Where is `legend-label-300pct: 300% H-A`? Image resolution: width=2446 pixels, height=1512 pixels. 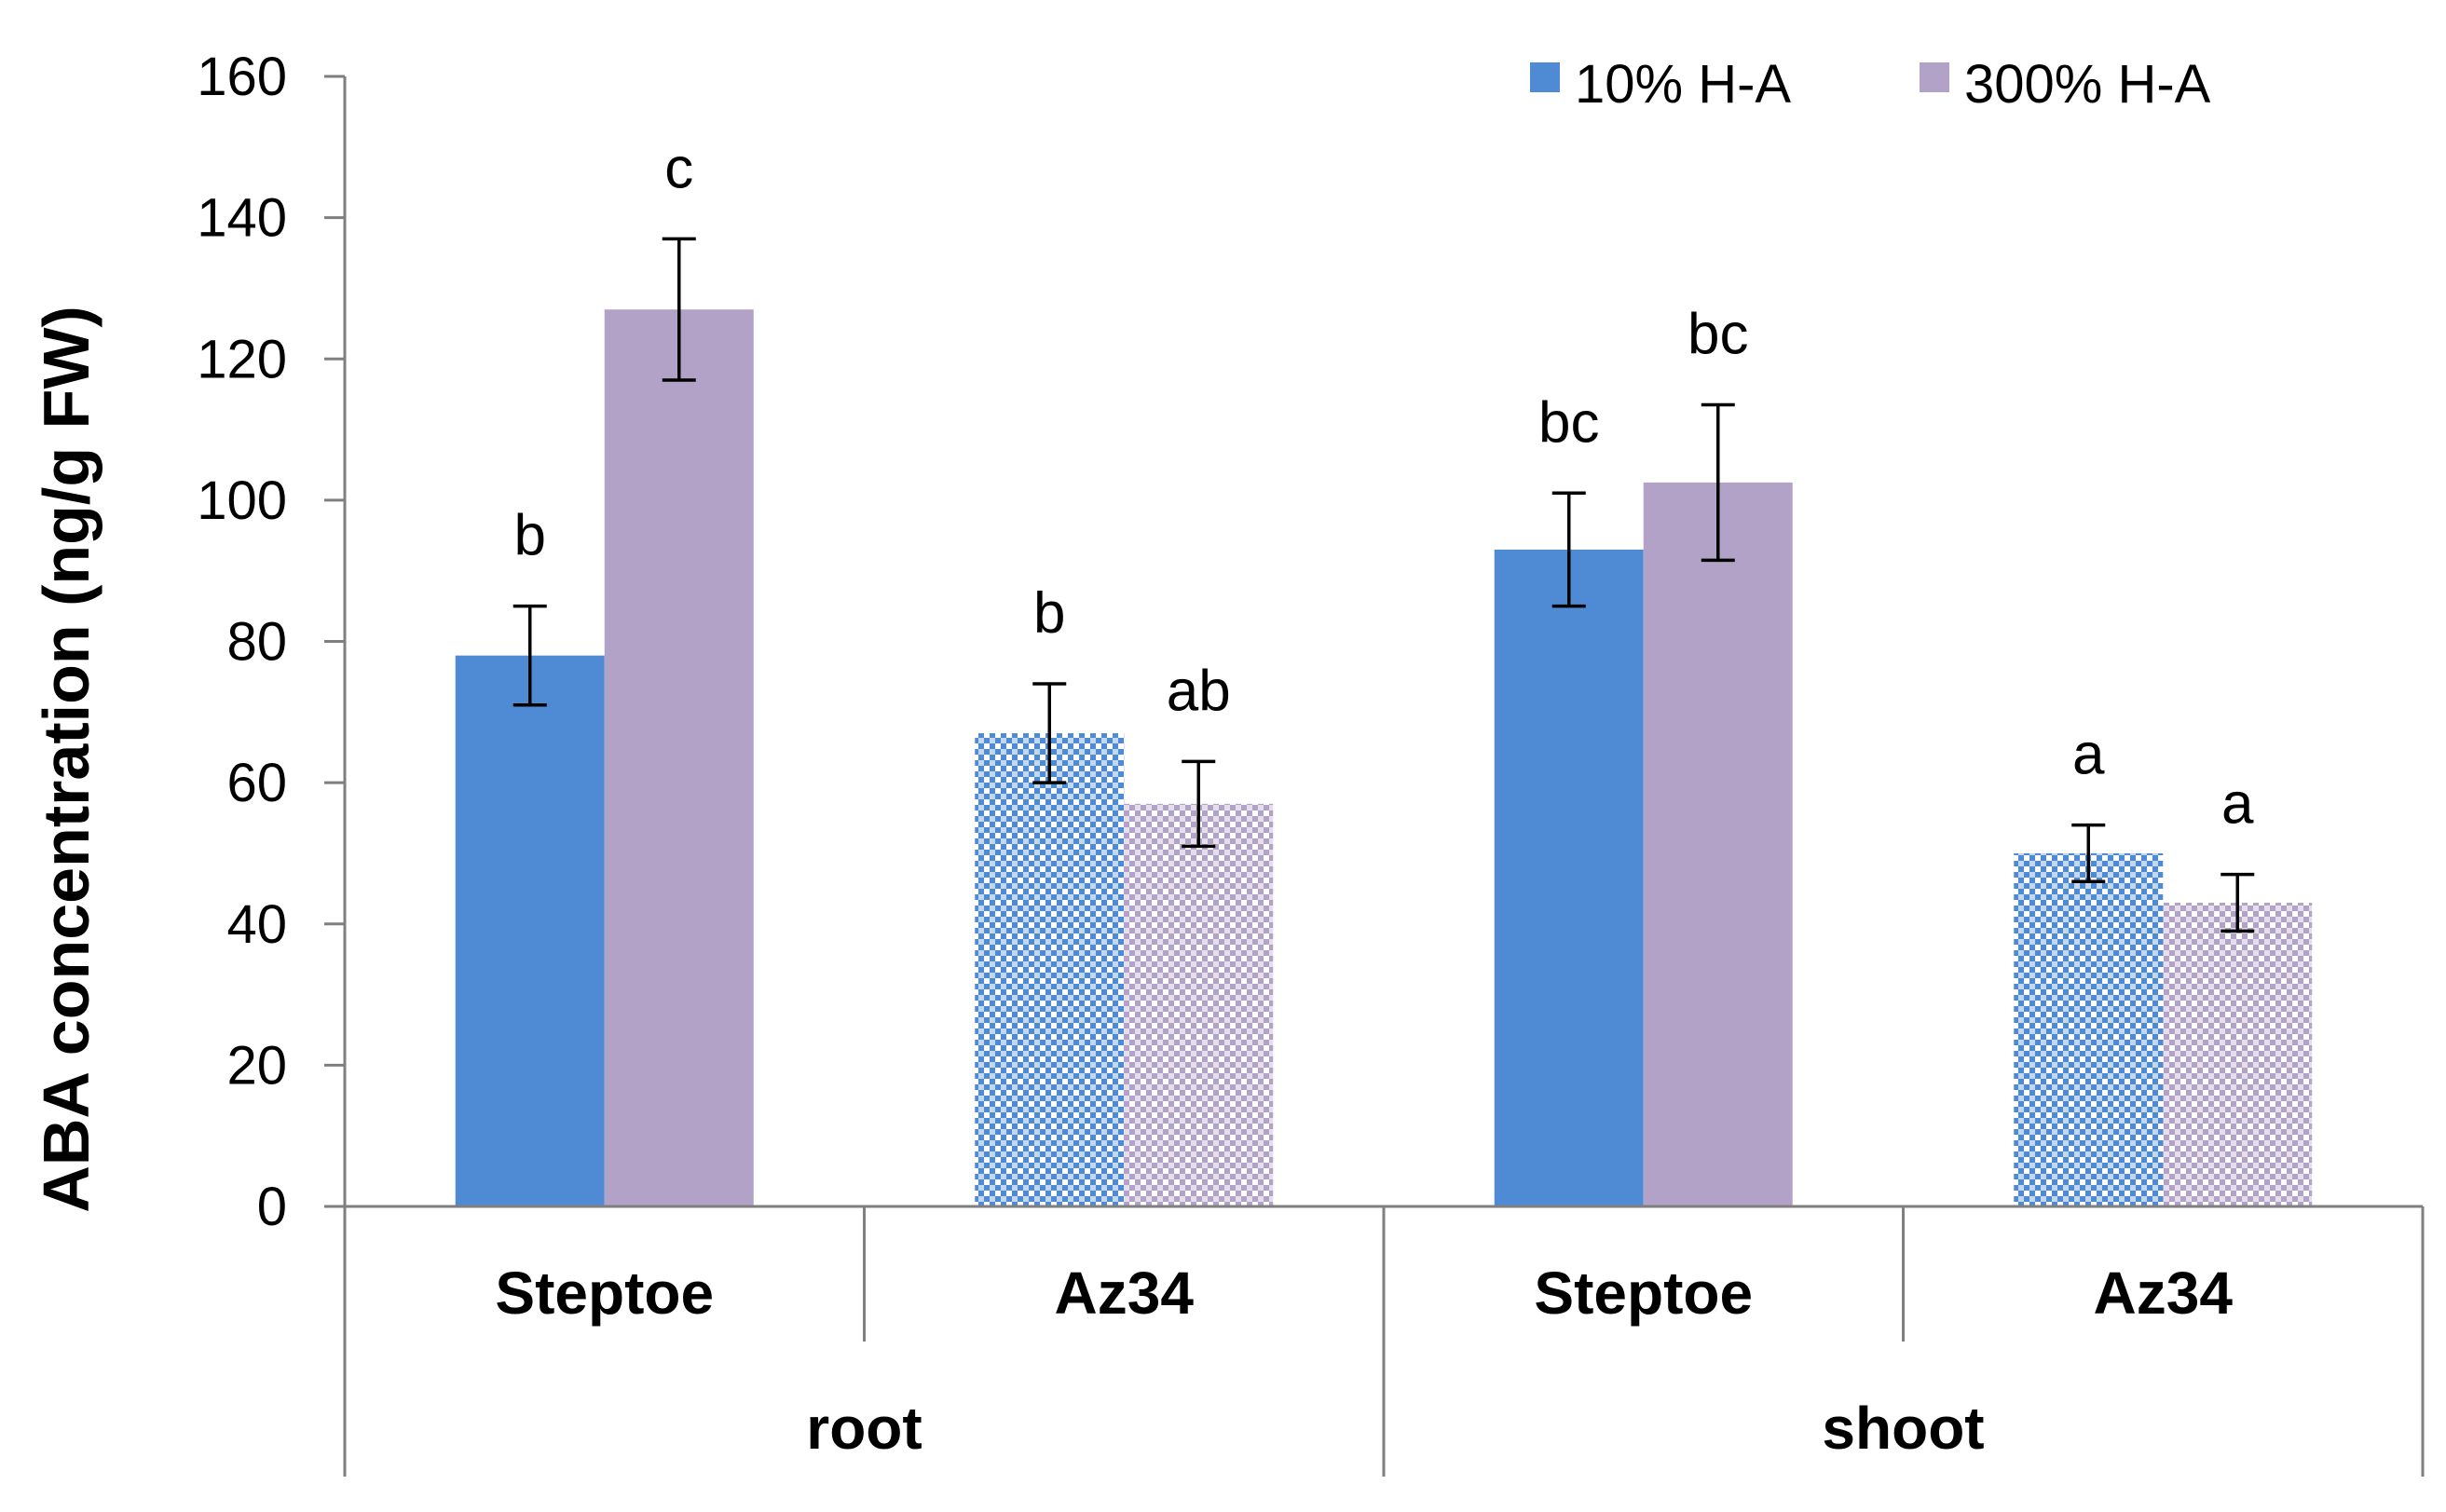
legend-label-300pct: 300% H-A is located at coordinates (2087, 84).